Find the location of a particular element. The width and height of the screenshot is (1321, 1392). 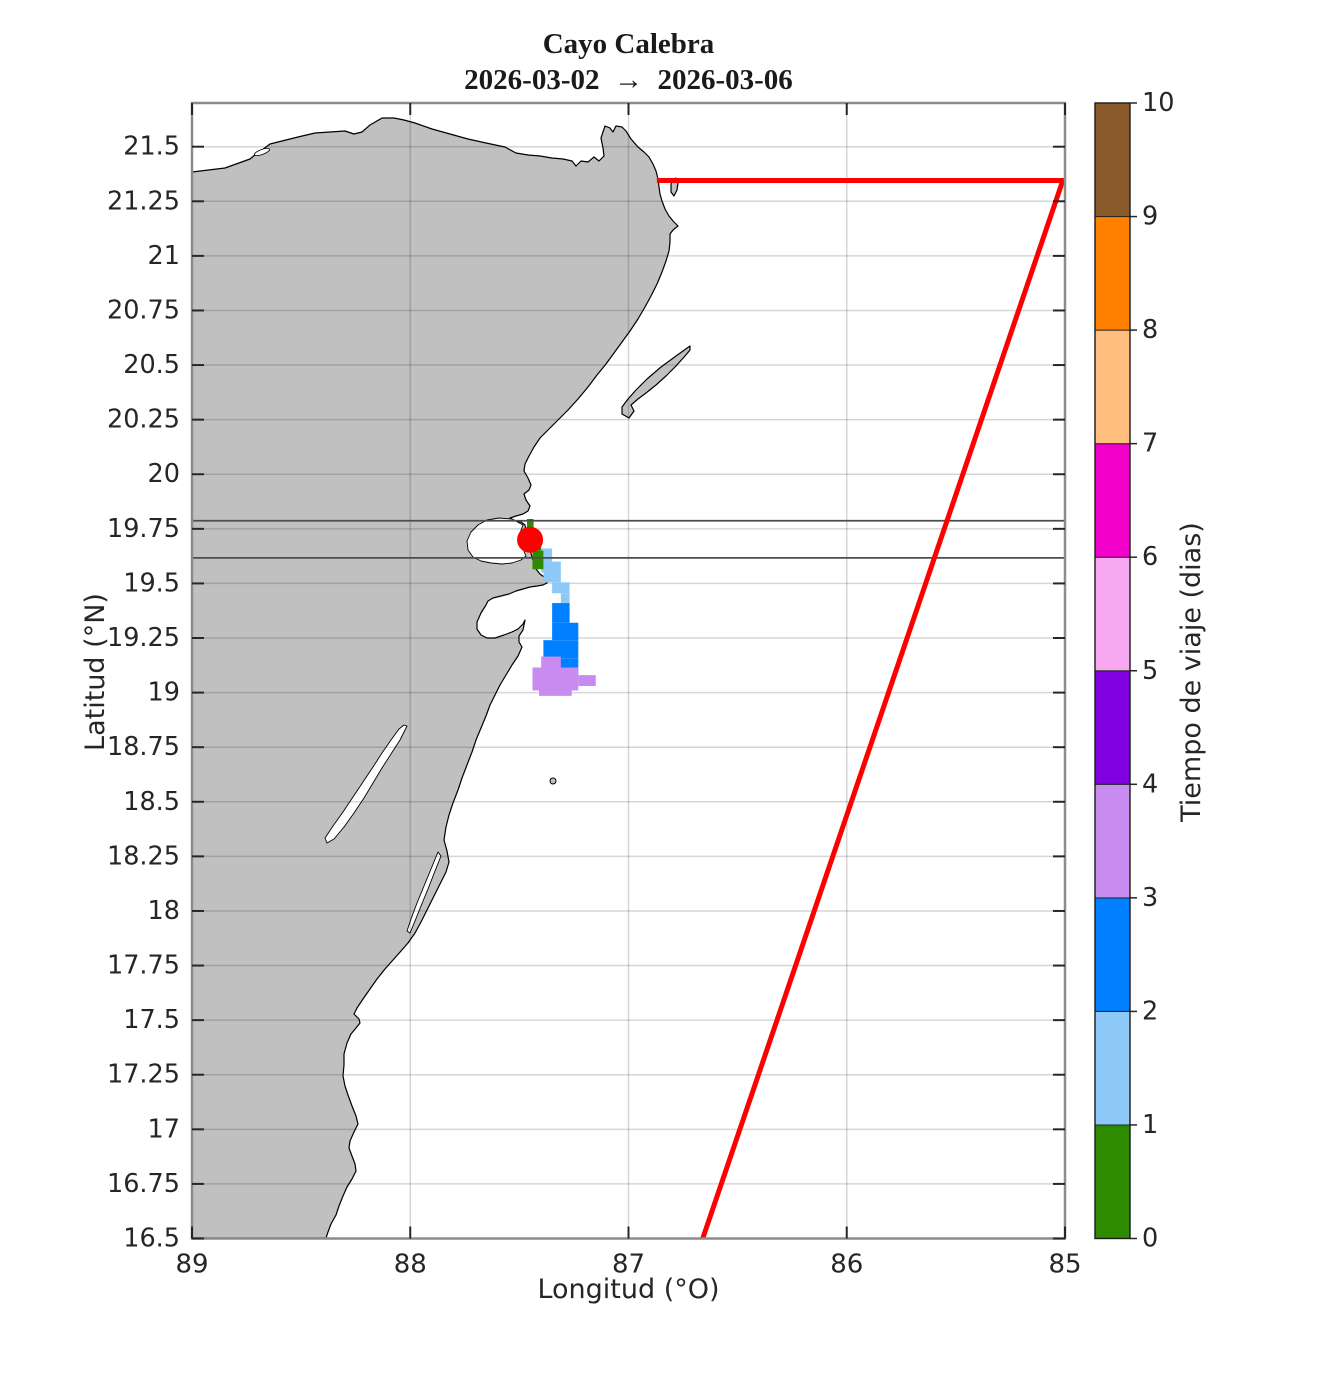

y-tick-label: 20.25 is located at coordinates (143, 420).